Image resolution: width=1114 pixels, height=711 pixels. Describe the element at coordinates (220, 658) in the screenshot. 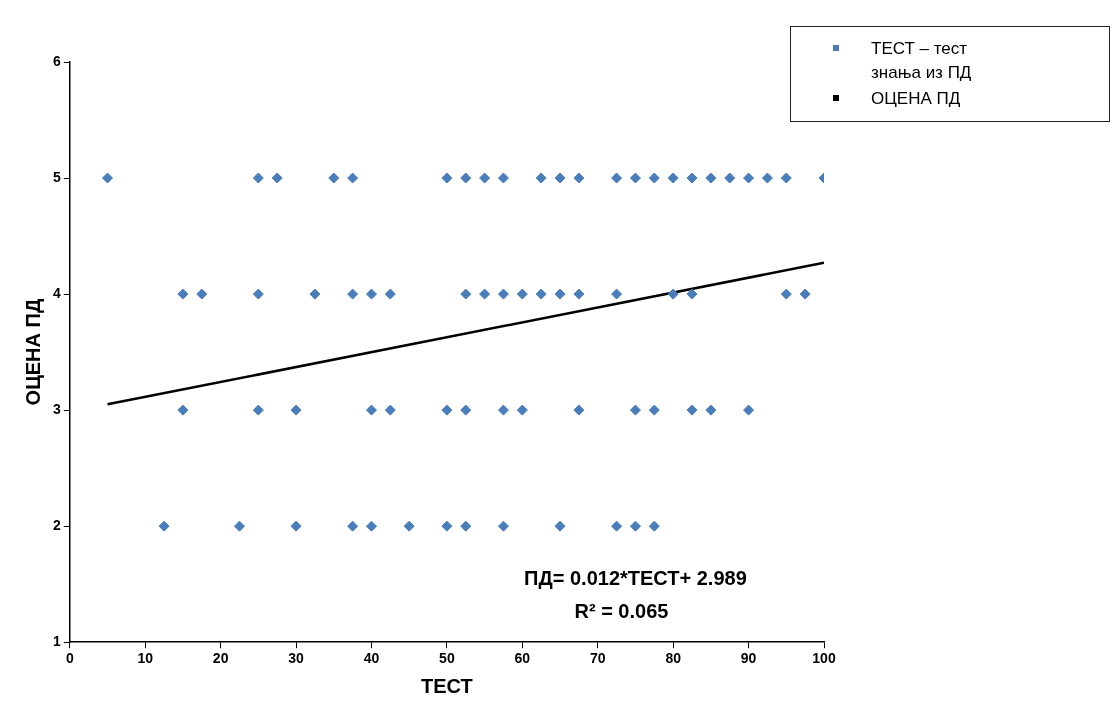

I see `x-tick-label: 20` at that location.